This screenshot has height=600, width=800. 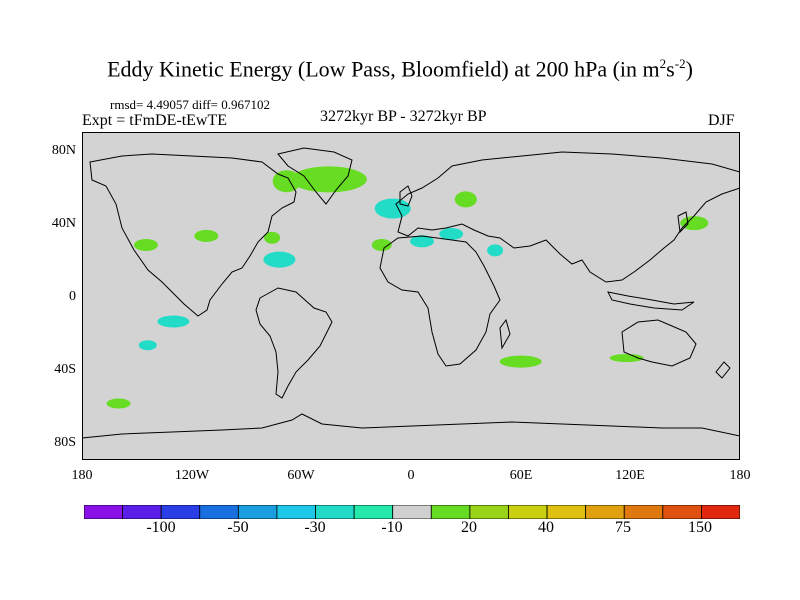 I want to click on colorbar-label: -50, so click(x=238, y=527).